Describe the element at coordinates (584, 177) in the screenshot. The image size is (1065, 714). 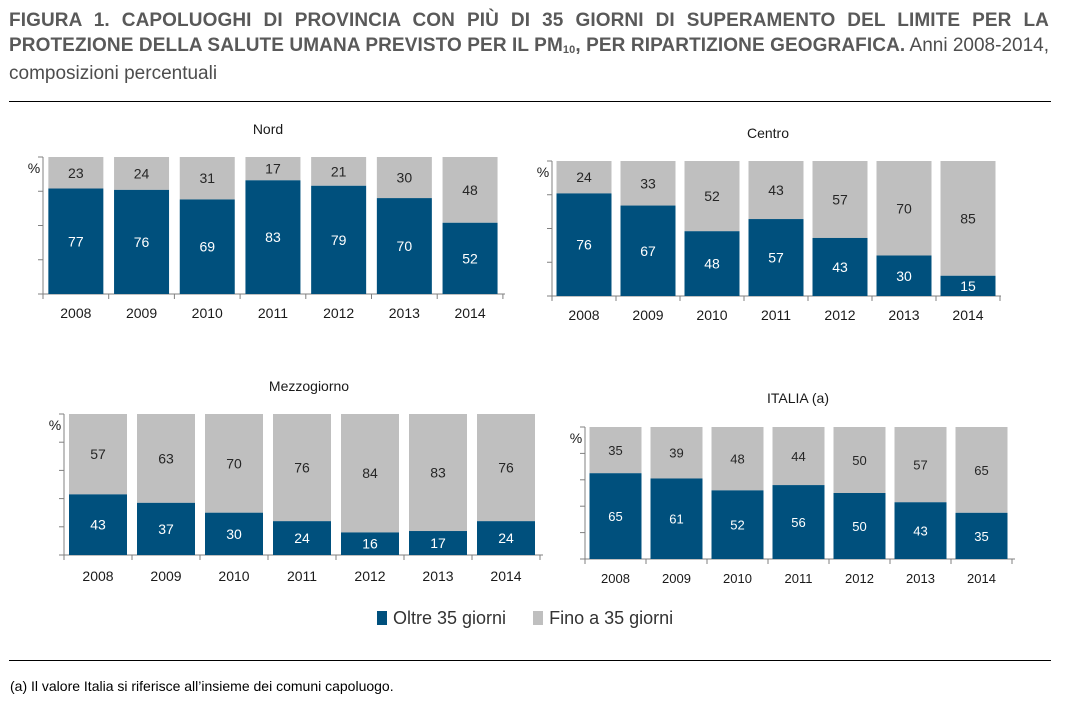
I see `bar-fino-2008` at that location.